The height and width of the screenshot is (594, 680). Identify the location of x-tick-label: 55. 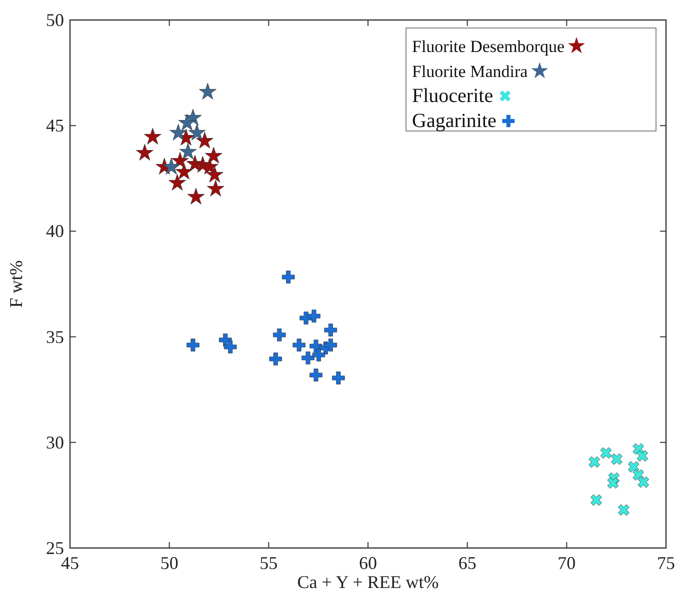
(269, 563).